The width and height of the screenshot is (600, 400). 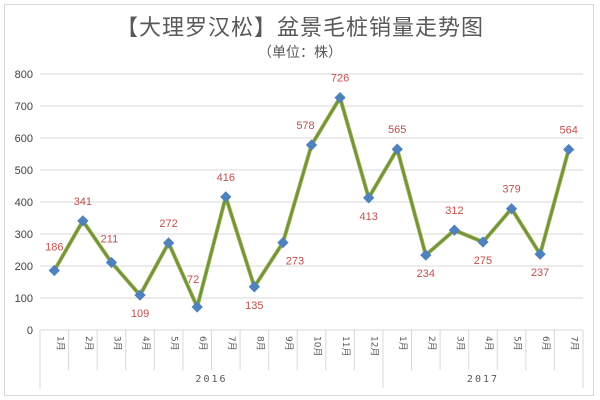 I want to click on x-tick-label: 8月, so click(x=259, y=343).